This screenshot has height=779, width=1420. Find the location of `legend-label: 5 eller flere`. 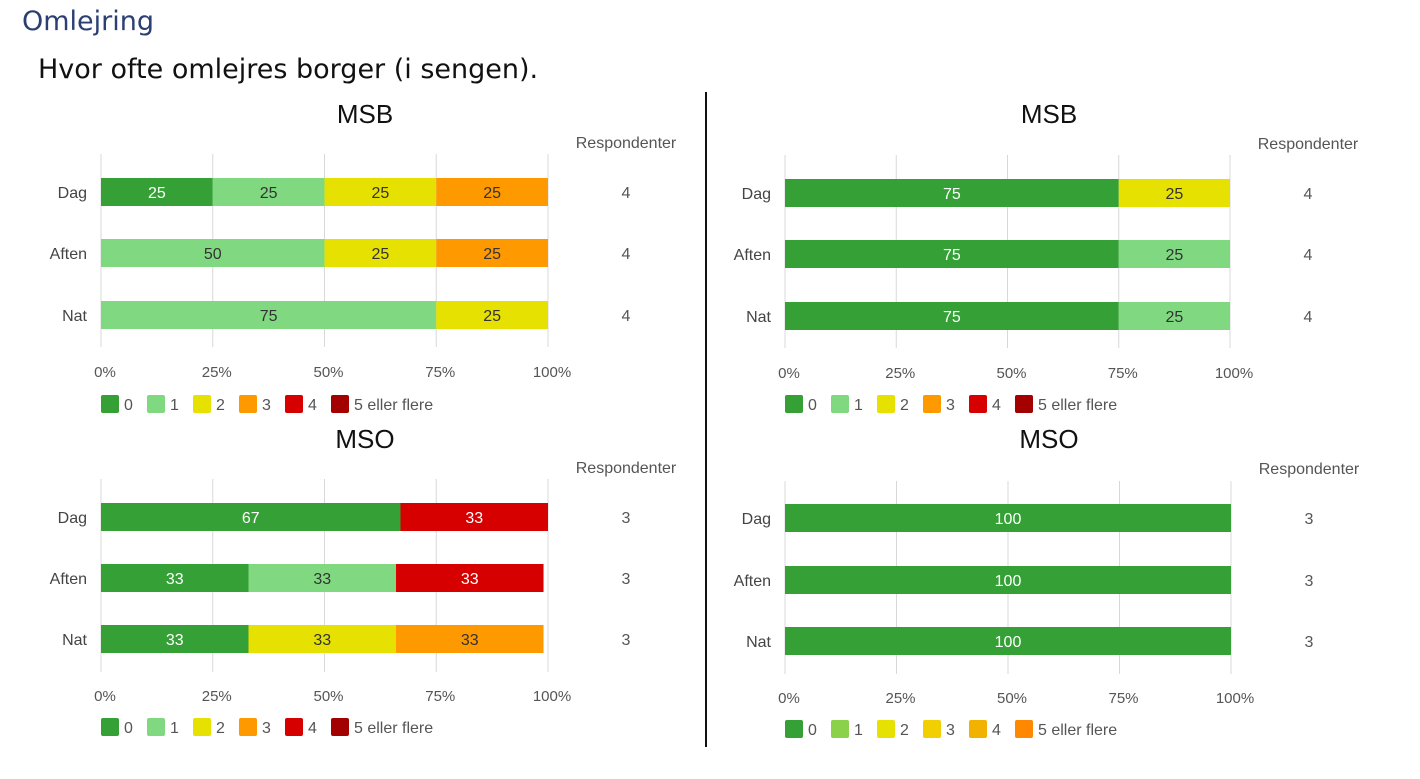

legend-label: 5 eller flere is located at coordinates (1077, 405).